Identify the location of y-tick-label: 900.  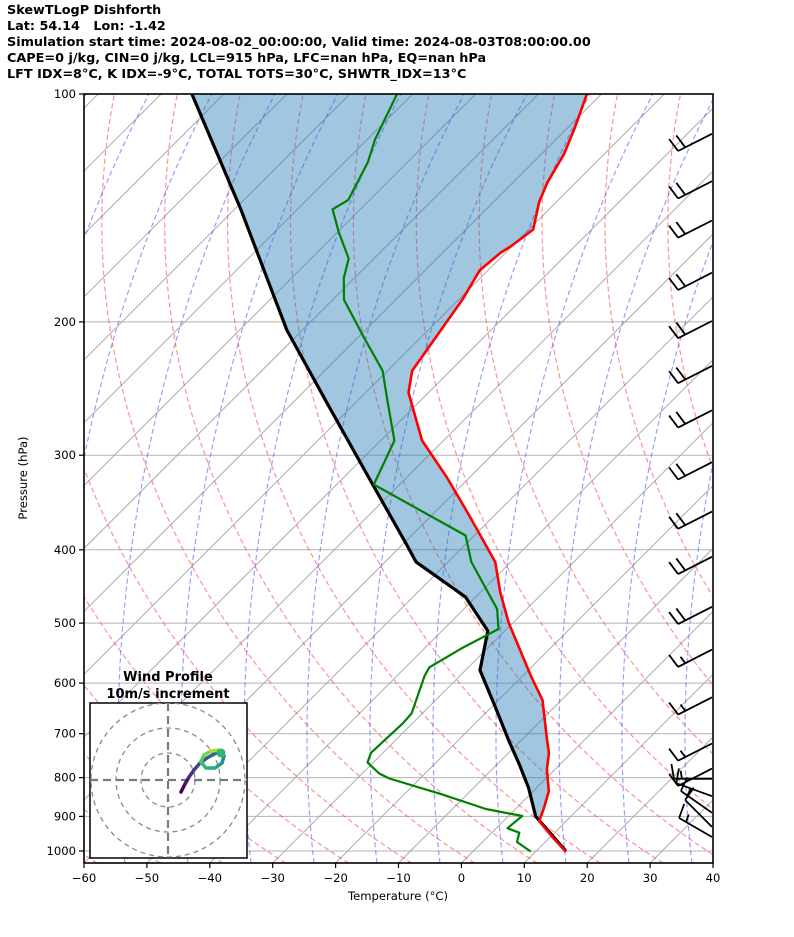
(65, 816).